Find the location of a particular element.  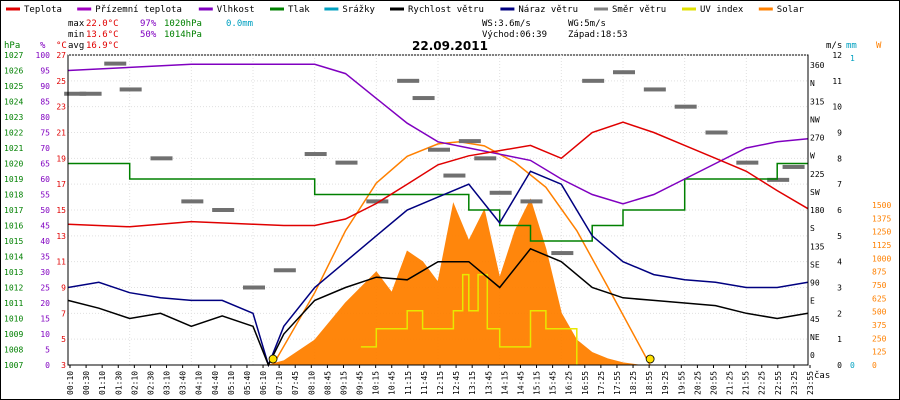

tick-pct-28: 30 is located at coordinates (45, 272).